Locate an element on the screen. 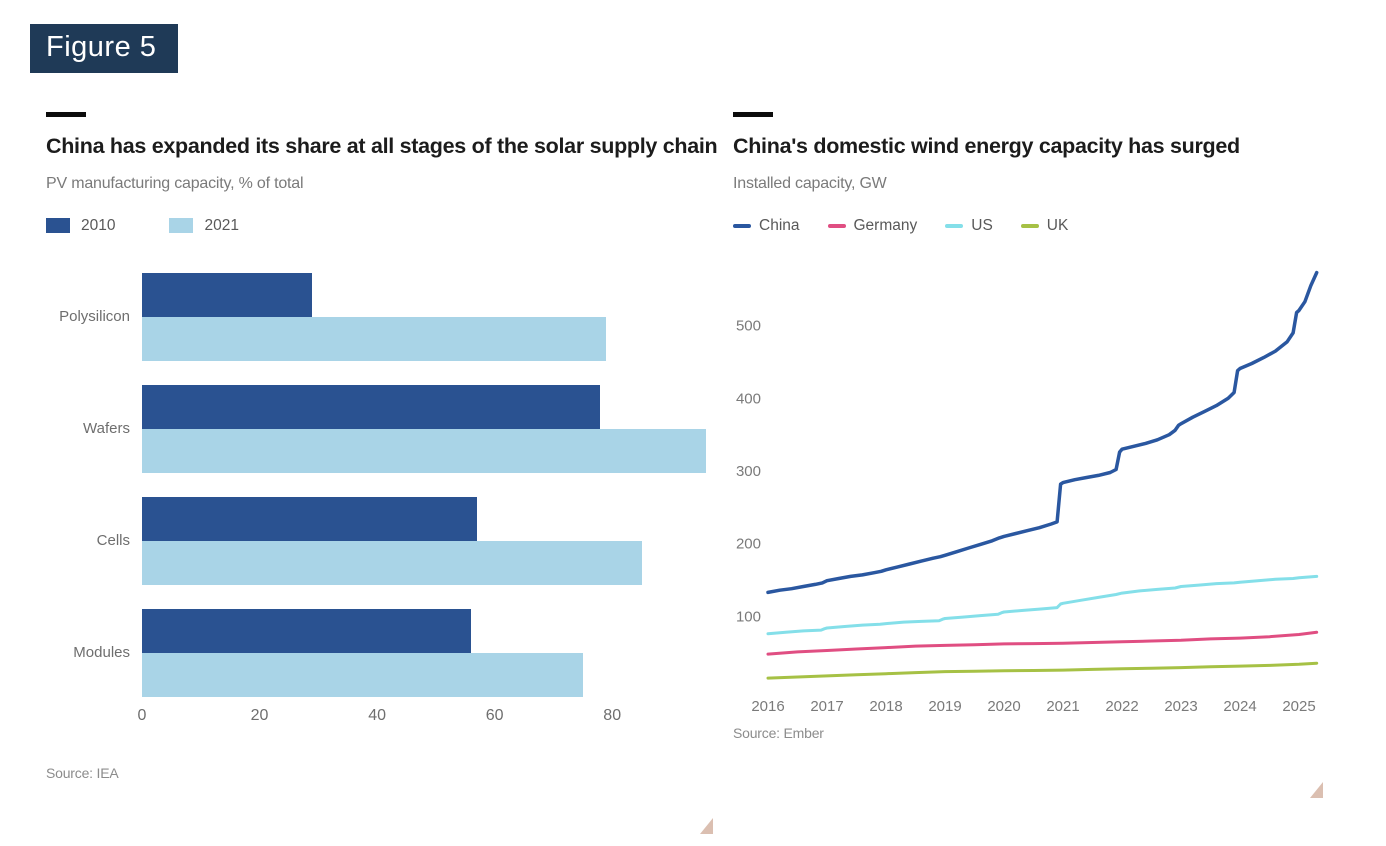 This screenshot has width=1386, height=846. y-tick-label: 300 is located at coordinates (748, 471).